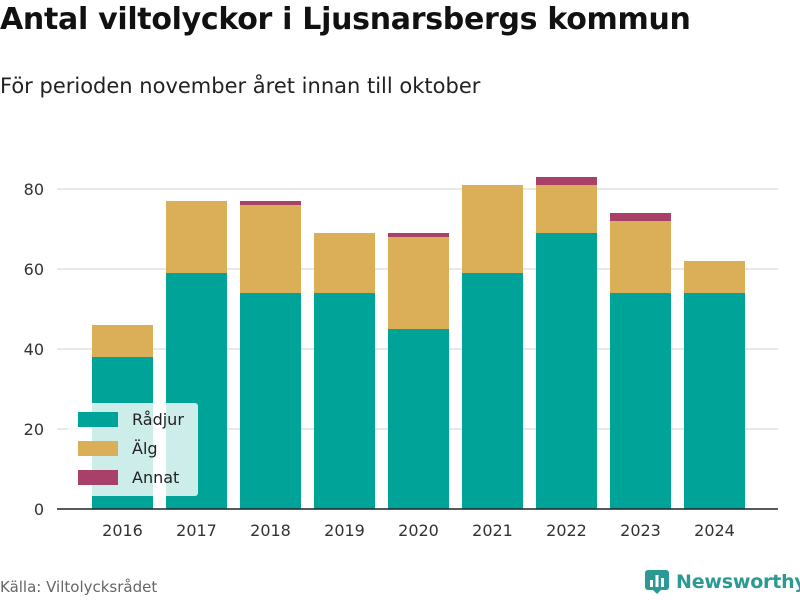  I want to click on legend-swatch-rådjur, so click(98, 419).